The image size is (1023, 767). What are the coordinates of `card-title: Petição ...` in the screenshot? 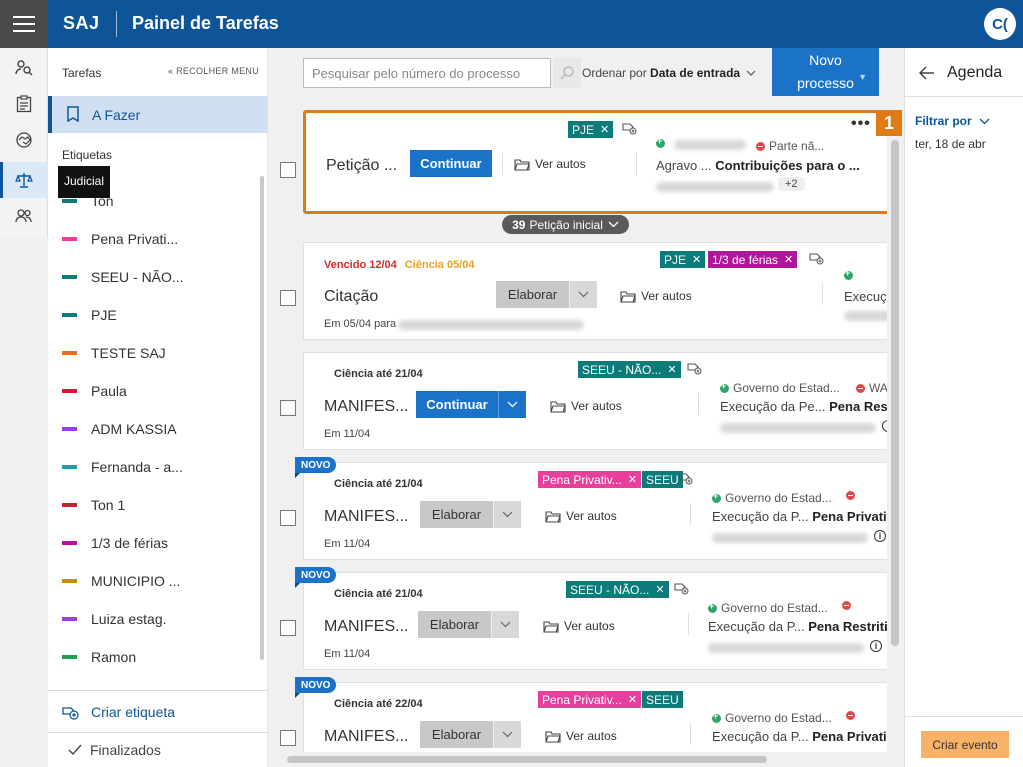 It's located at (362, 165).